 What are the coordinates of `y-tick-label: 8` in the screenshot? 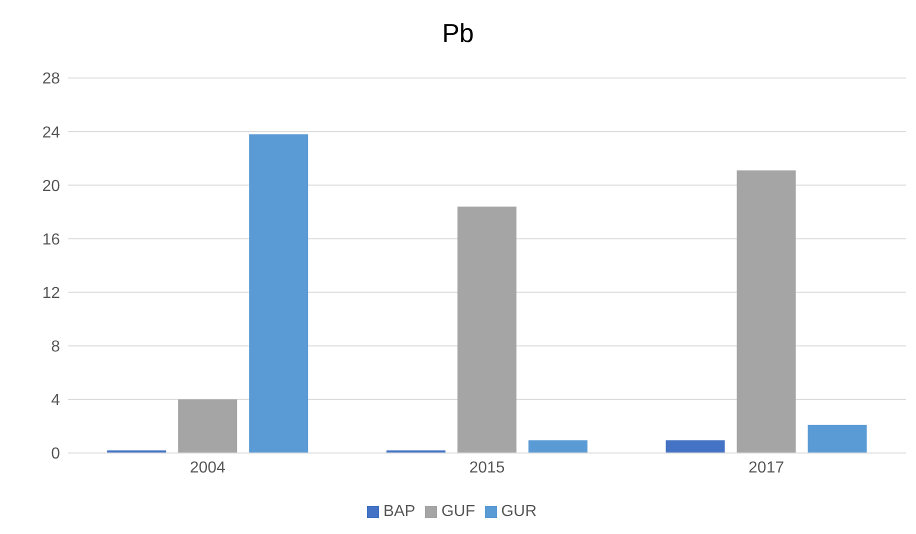 It's located at (55, 347).